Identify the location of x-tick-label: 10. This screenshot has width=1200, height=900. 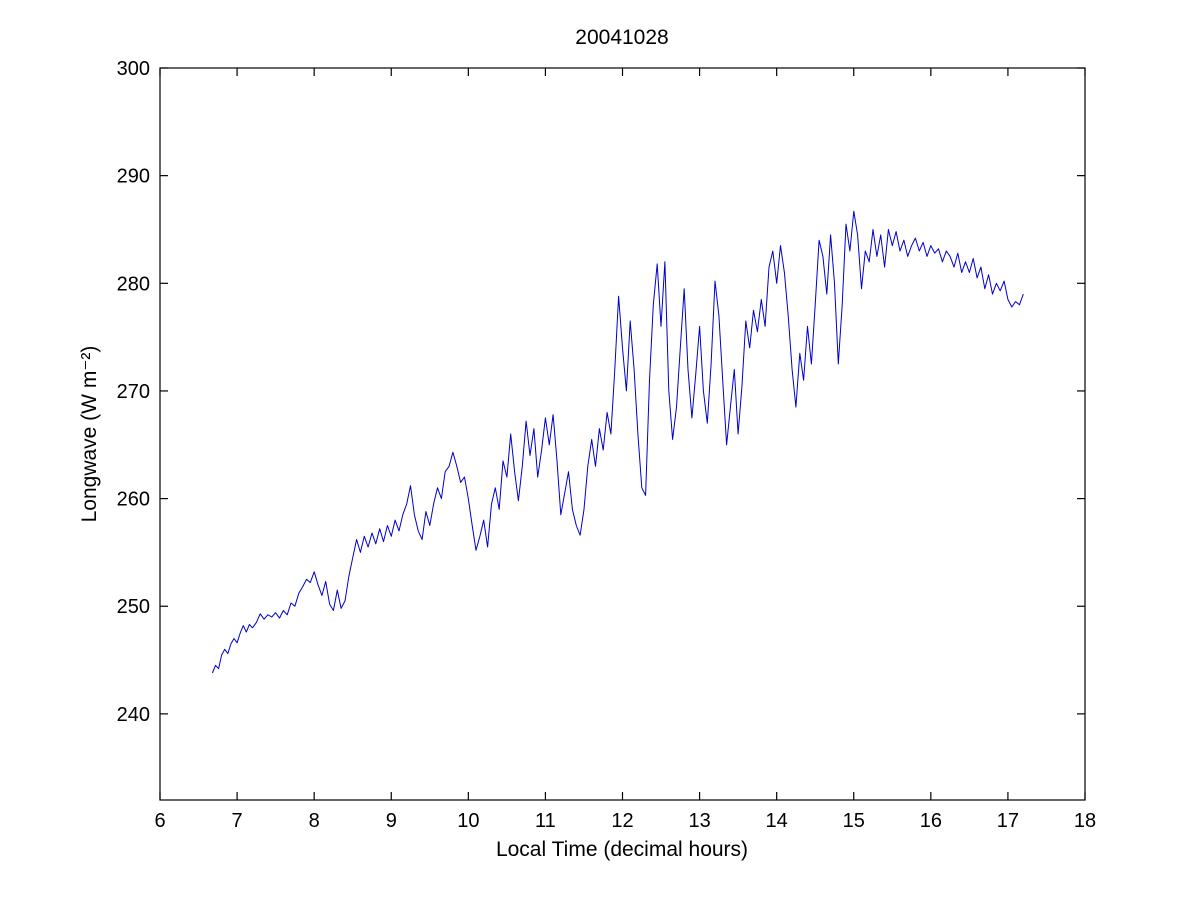
(468, 821).